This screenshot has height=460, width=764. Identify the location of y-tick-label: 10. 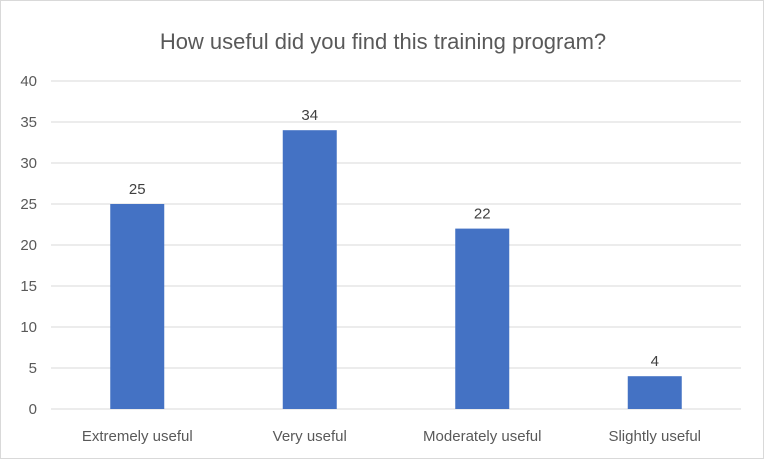
(28, 327).